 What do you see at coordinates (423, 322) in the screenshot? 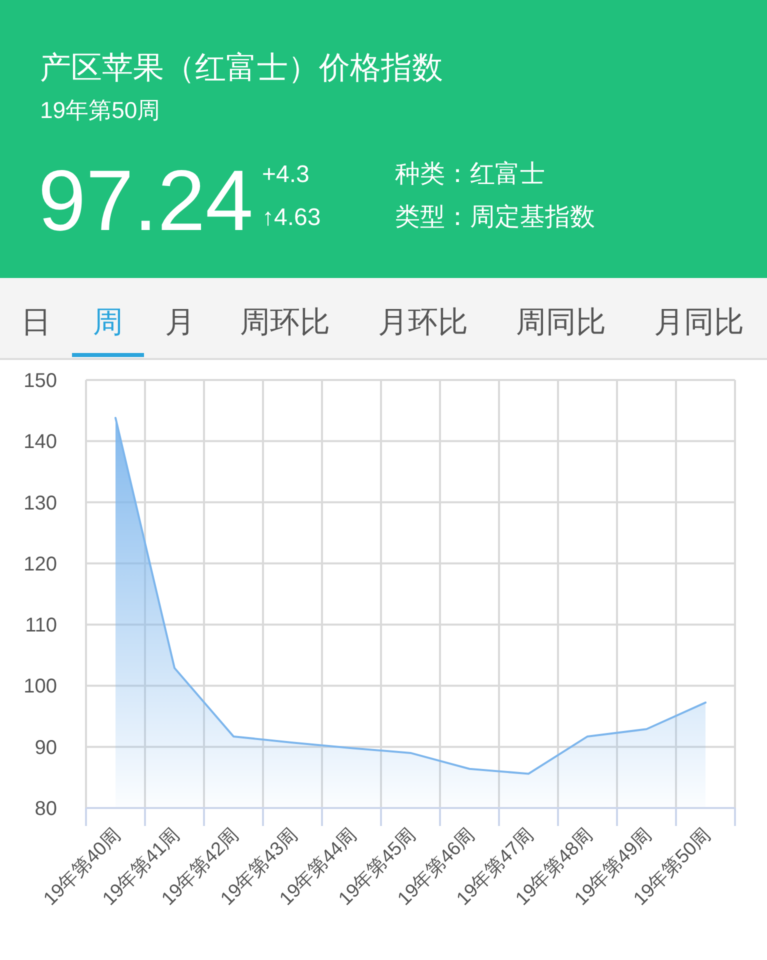
I see `text: 月环比` at bounding box center [423, 322].